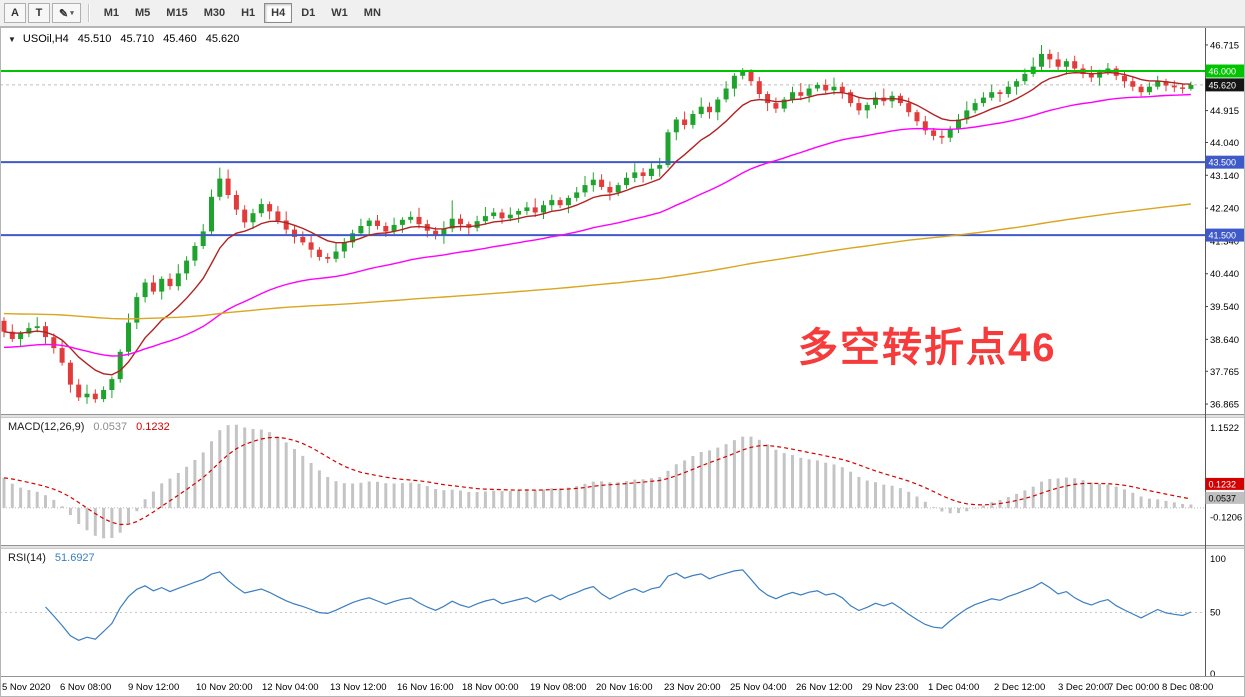 The height and width of the screenshot is (697, 1245). Describe the element at coordinates (278, 13) in the screenshot. I see `timeframe-h4-button: H4` at that location.